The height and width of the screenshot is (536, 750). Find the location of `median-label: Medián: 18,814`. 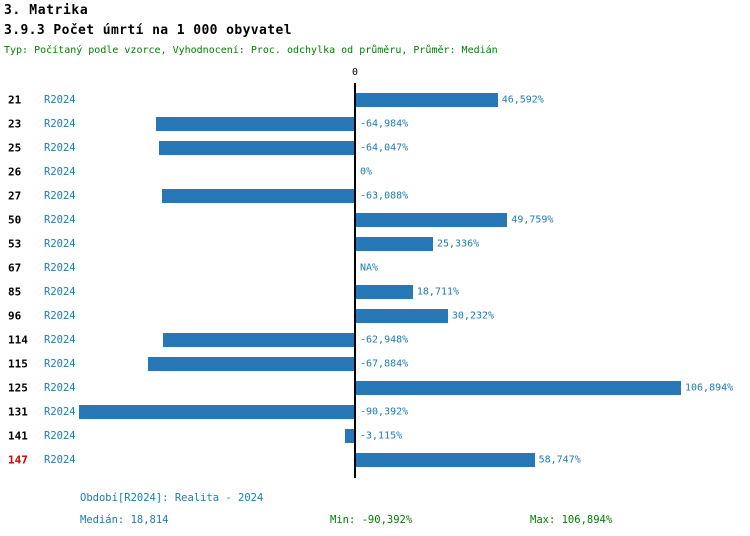

median-label: Medián: 18,814 is located at coordinates (124, 520).